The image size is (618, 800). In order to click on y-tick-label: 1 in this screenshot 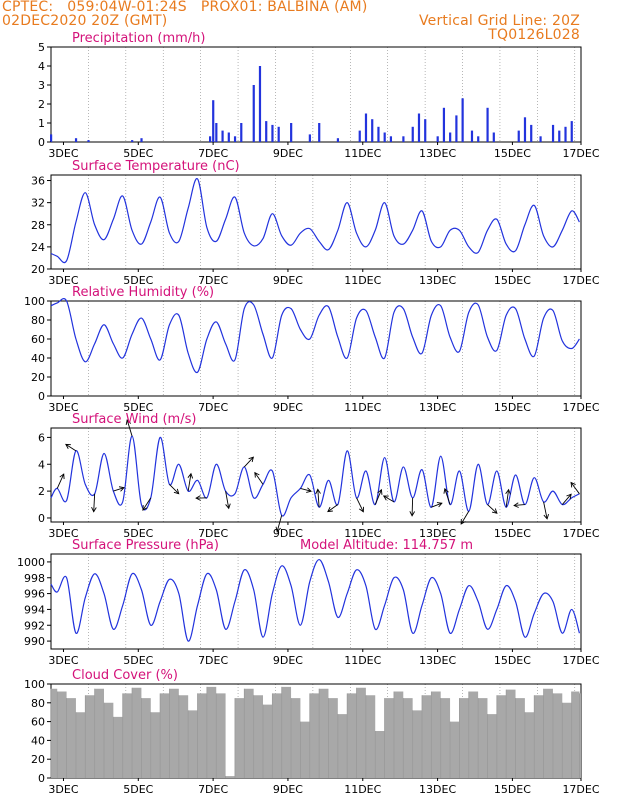, I will do `click(41, 123)`.